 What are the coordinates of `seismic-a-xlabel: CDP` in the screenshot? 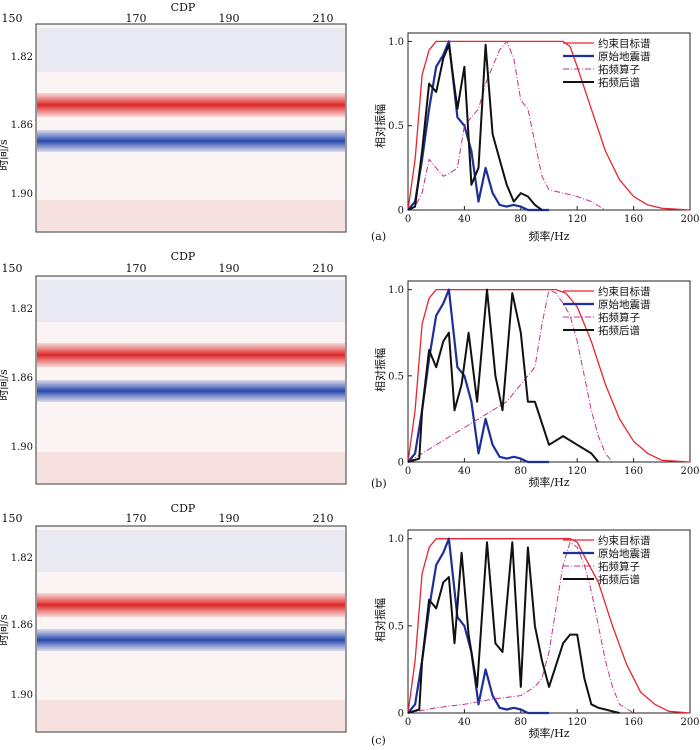 It's located at (183, 7).